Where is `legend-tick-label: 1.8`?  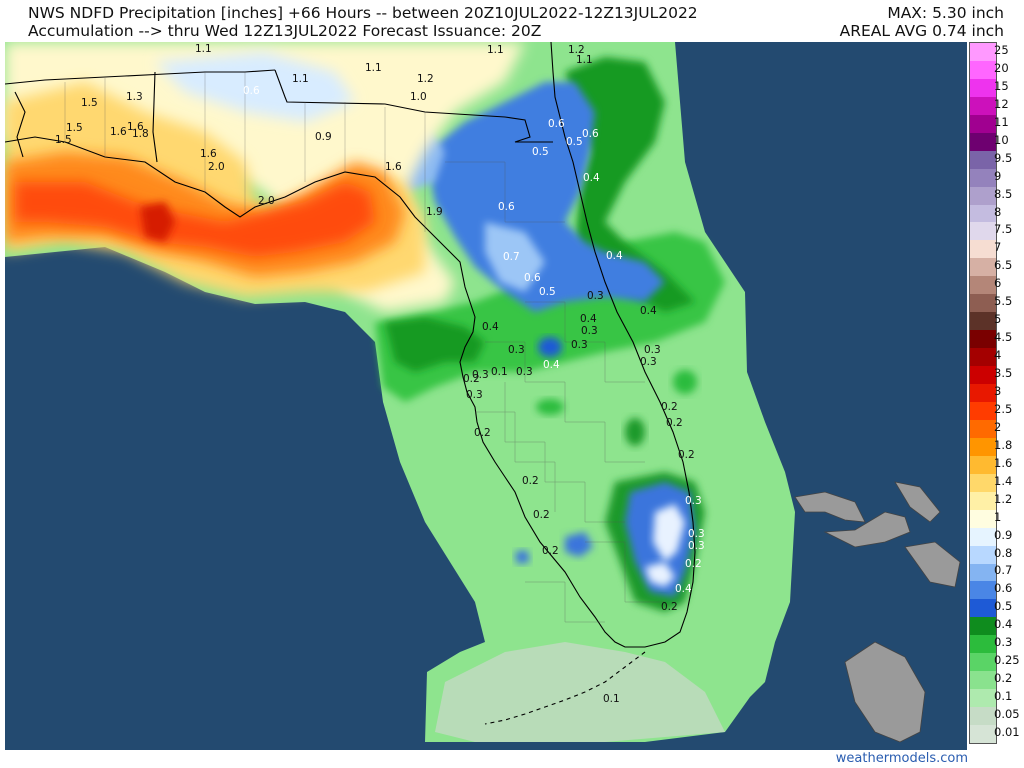 legend-tick-label: 1.8 is located at coordinates (1003, 444).